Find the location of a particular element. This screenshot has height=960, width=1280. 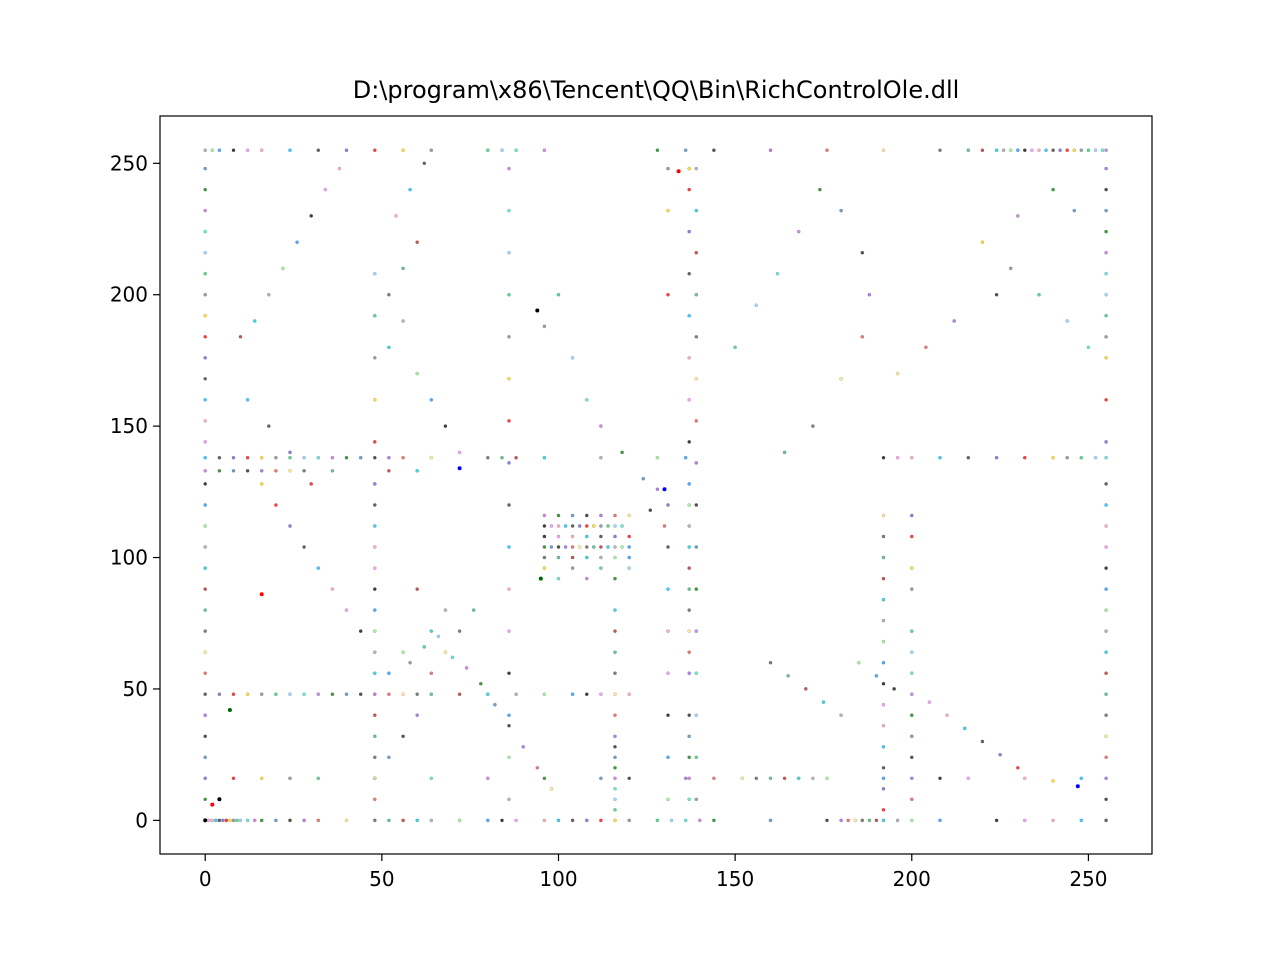

y-tick-label: 250 is located at coordinates (129, 163).